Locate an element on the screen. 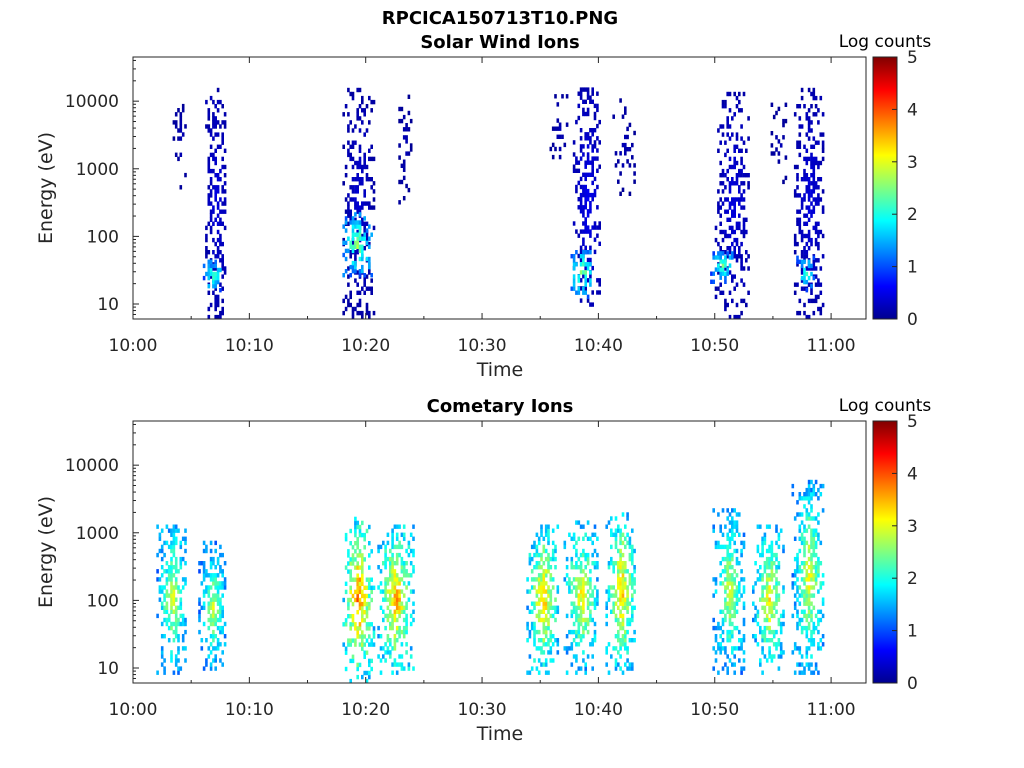  x-tick-label: 10:10 is located at coordinates (249, 710).